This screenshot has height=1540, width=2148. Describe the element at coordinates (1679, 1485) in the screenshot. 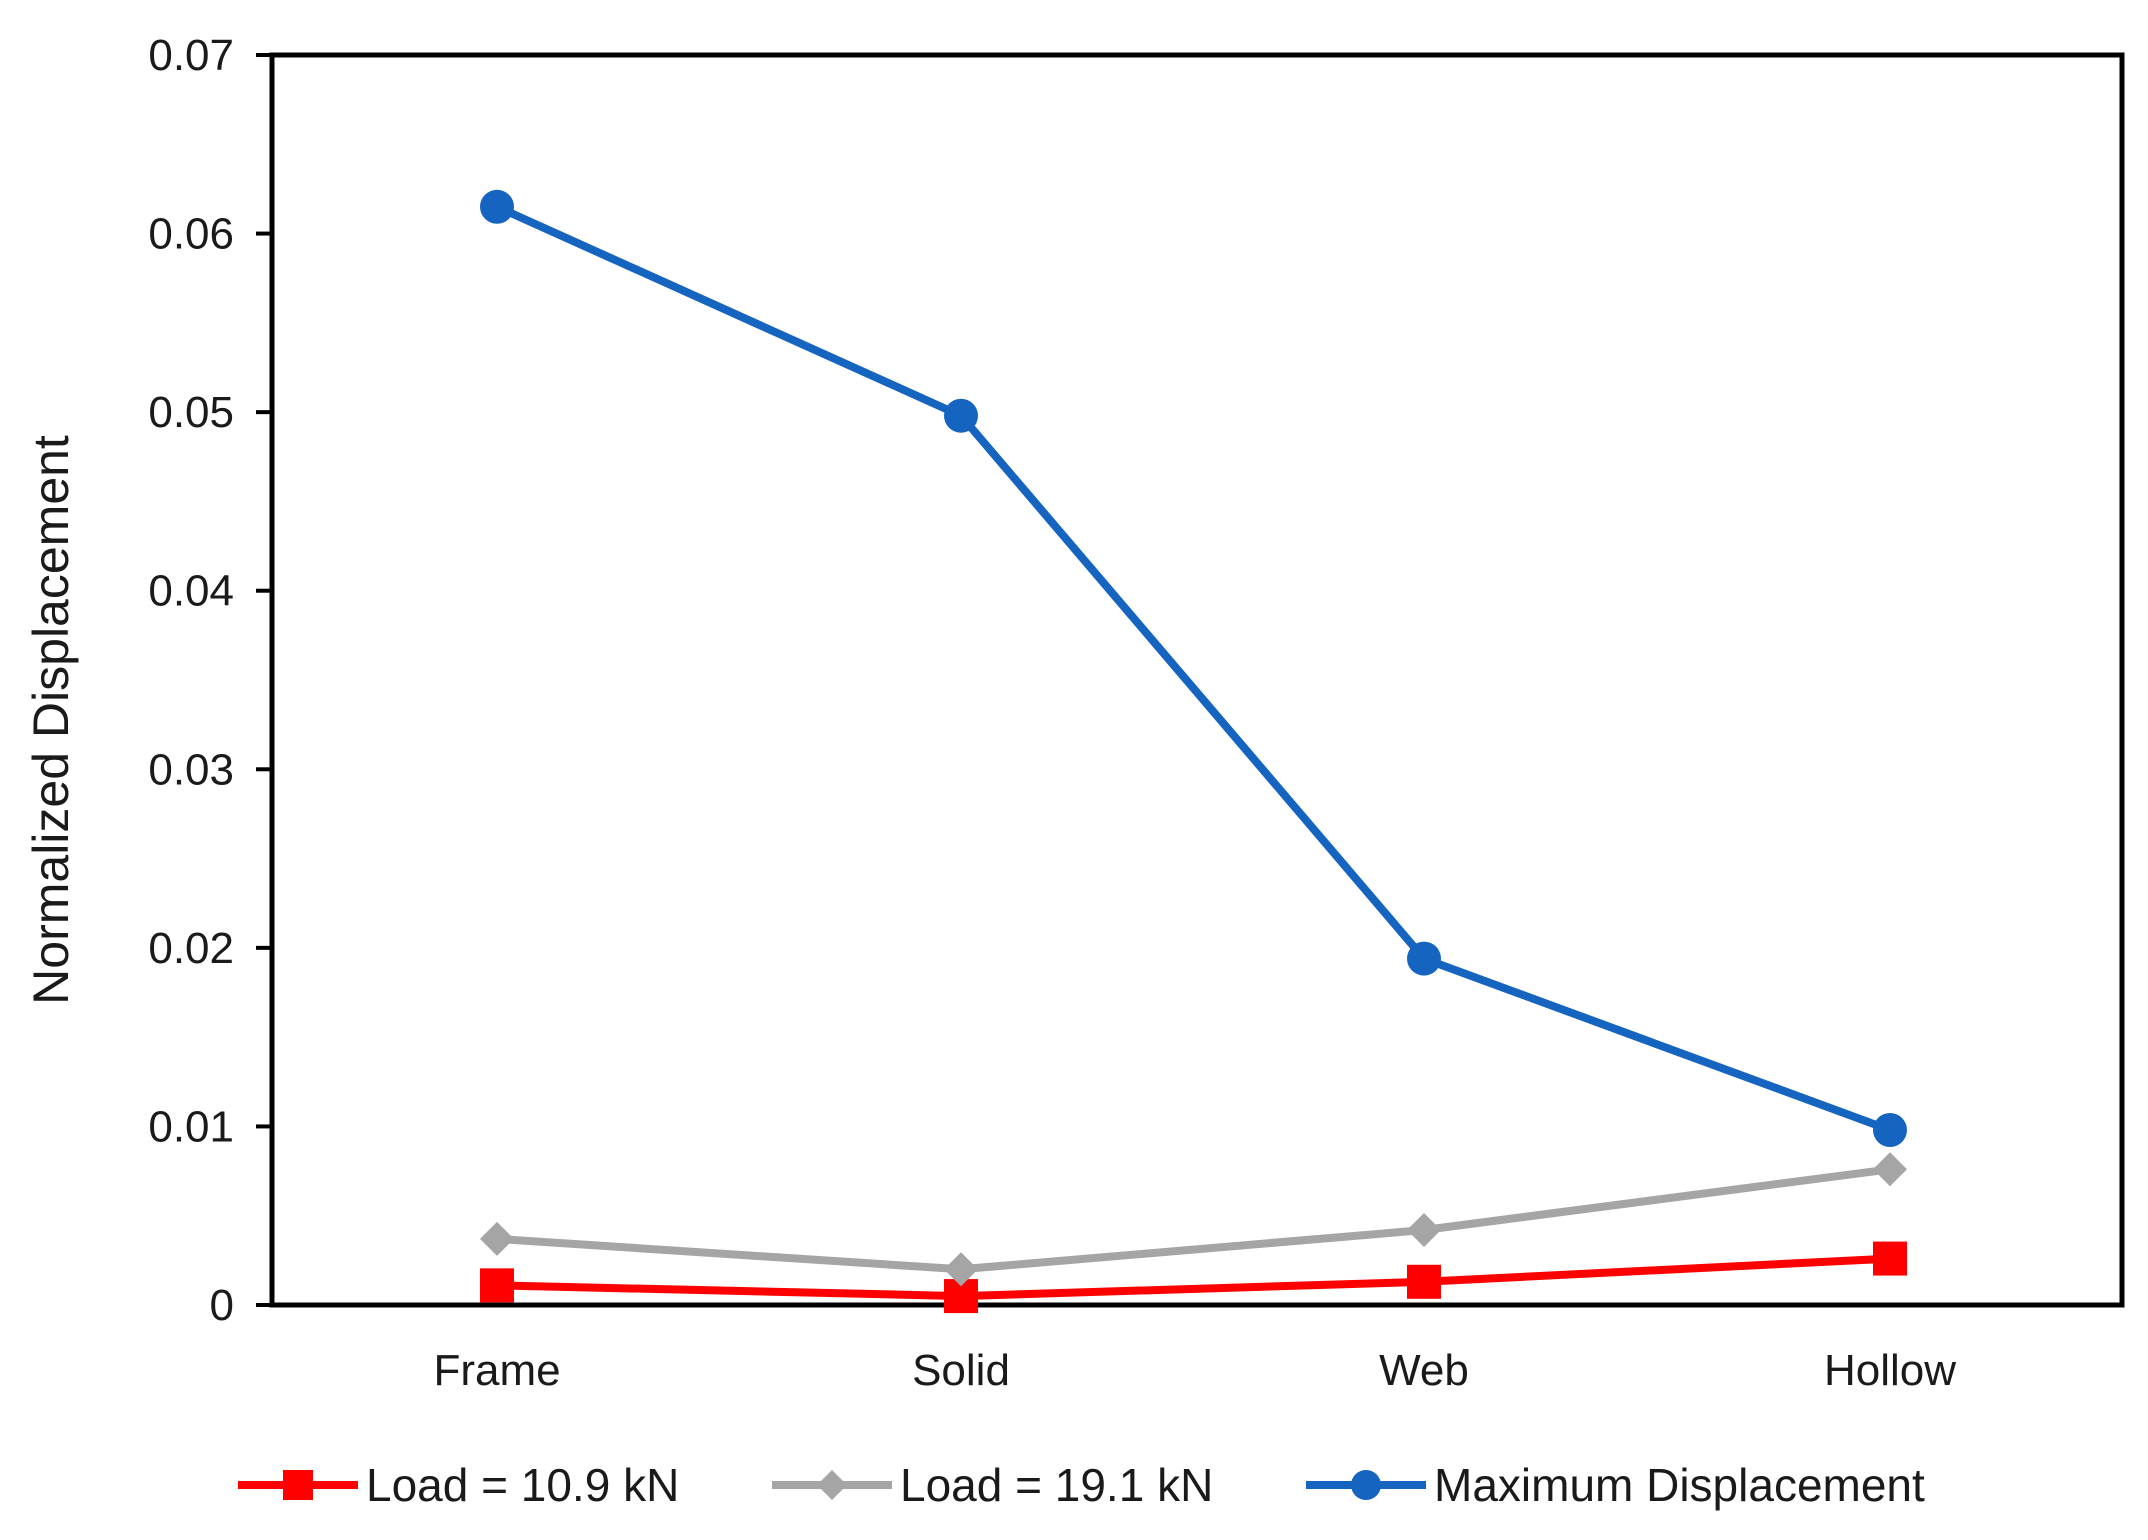

I see `legend-label: Maximum Displacement` at that location.